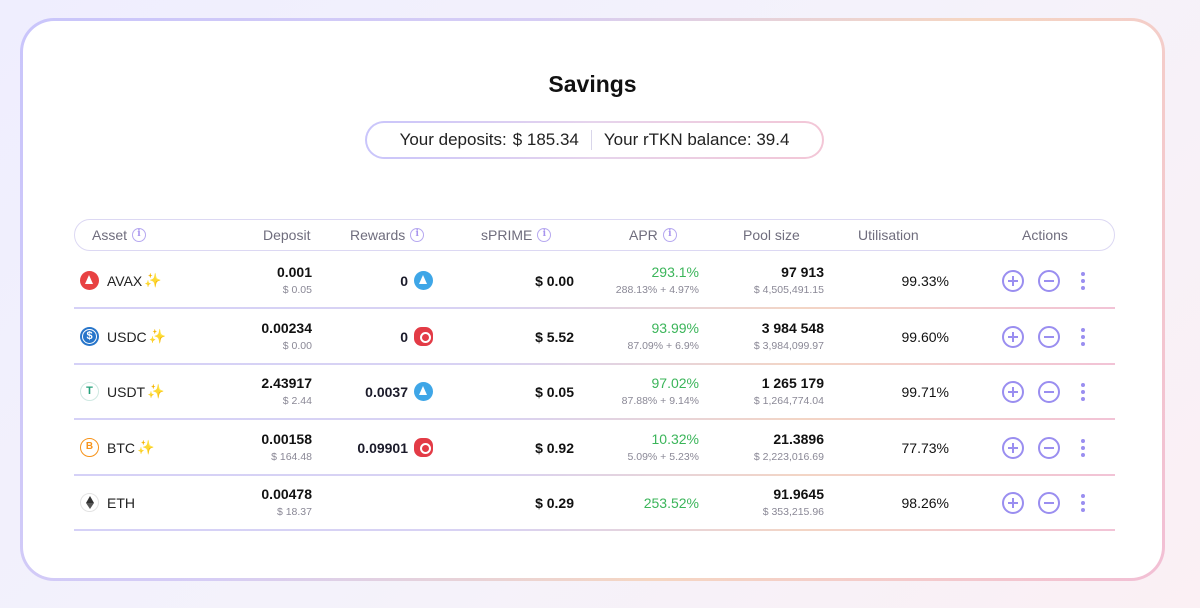  Describe the element at coordinates (675, 439) in the screenshot. I see `apr-value: 10.32%` at that location.